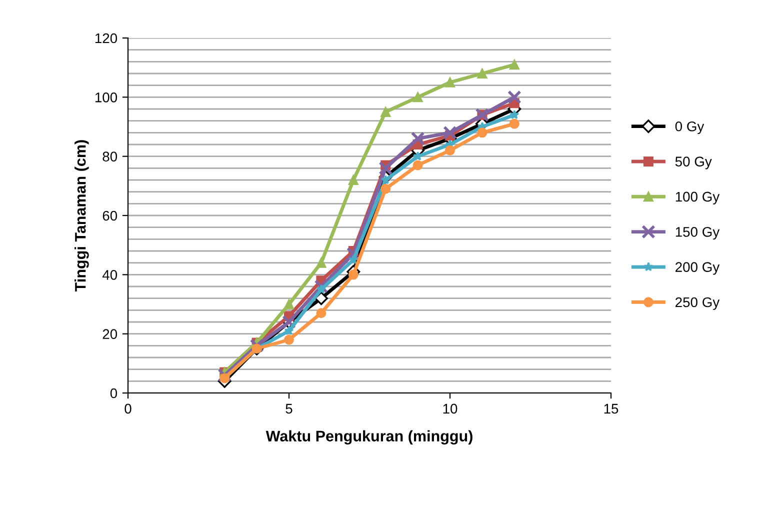 The height and width of the screenshot is (516, 768). I want to click on x-tick-label: 0, so click(128, 409).